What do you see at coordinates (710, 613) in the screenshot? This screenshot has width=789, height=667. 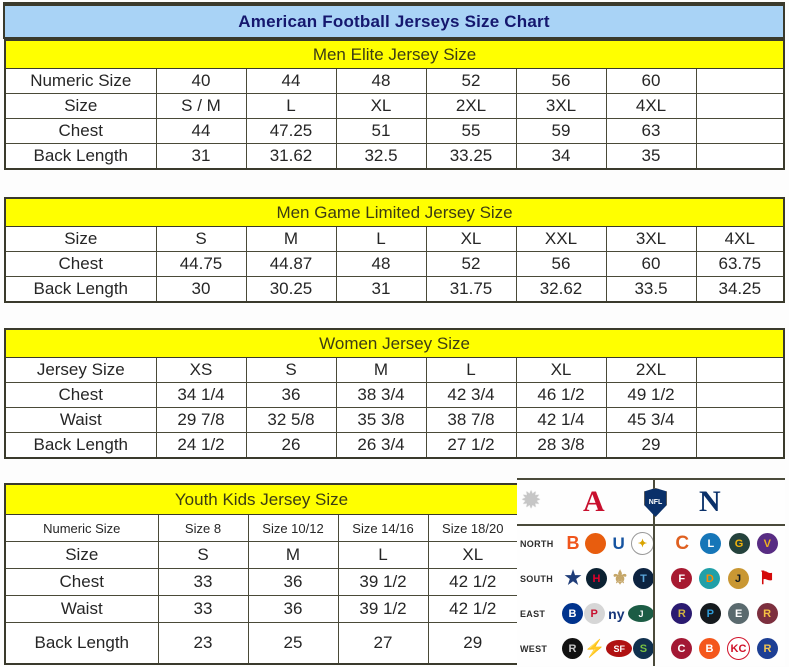 I see `panthers-logo-icon: P` at bounding box center [710, 613].